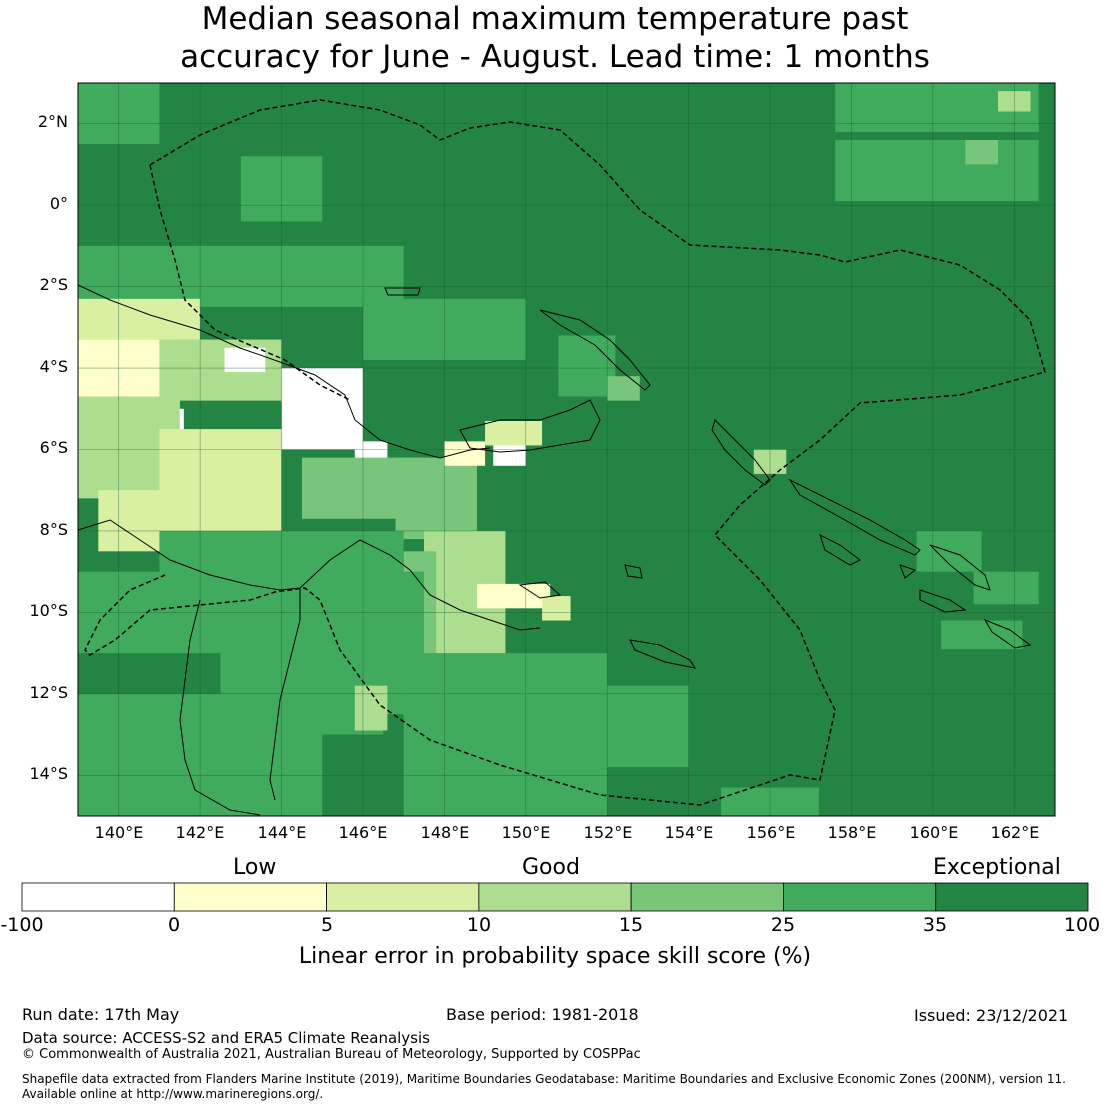 Image resolution: width=1110 pixels, height=1110 pixels. What do you see at coordinates (53, 366) in the screenshot?
I see `lat-tick-4s: 4°S` at bounding box center [53, 366].